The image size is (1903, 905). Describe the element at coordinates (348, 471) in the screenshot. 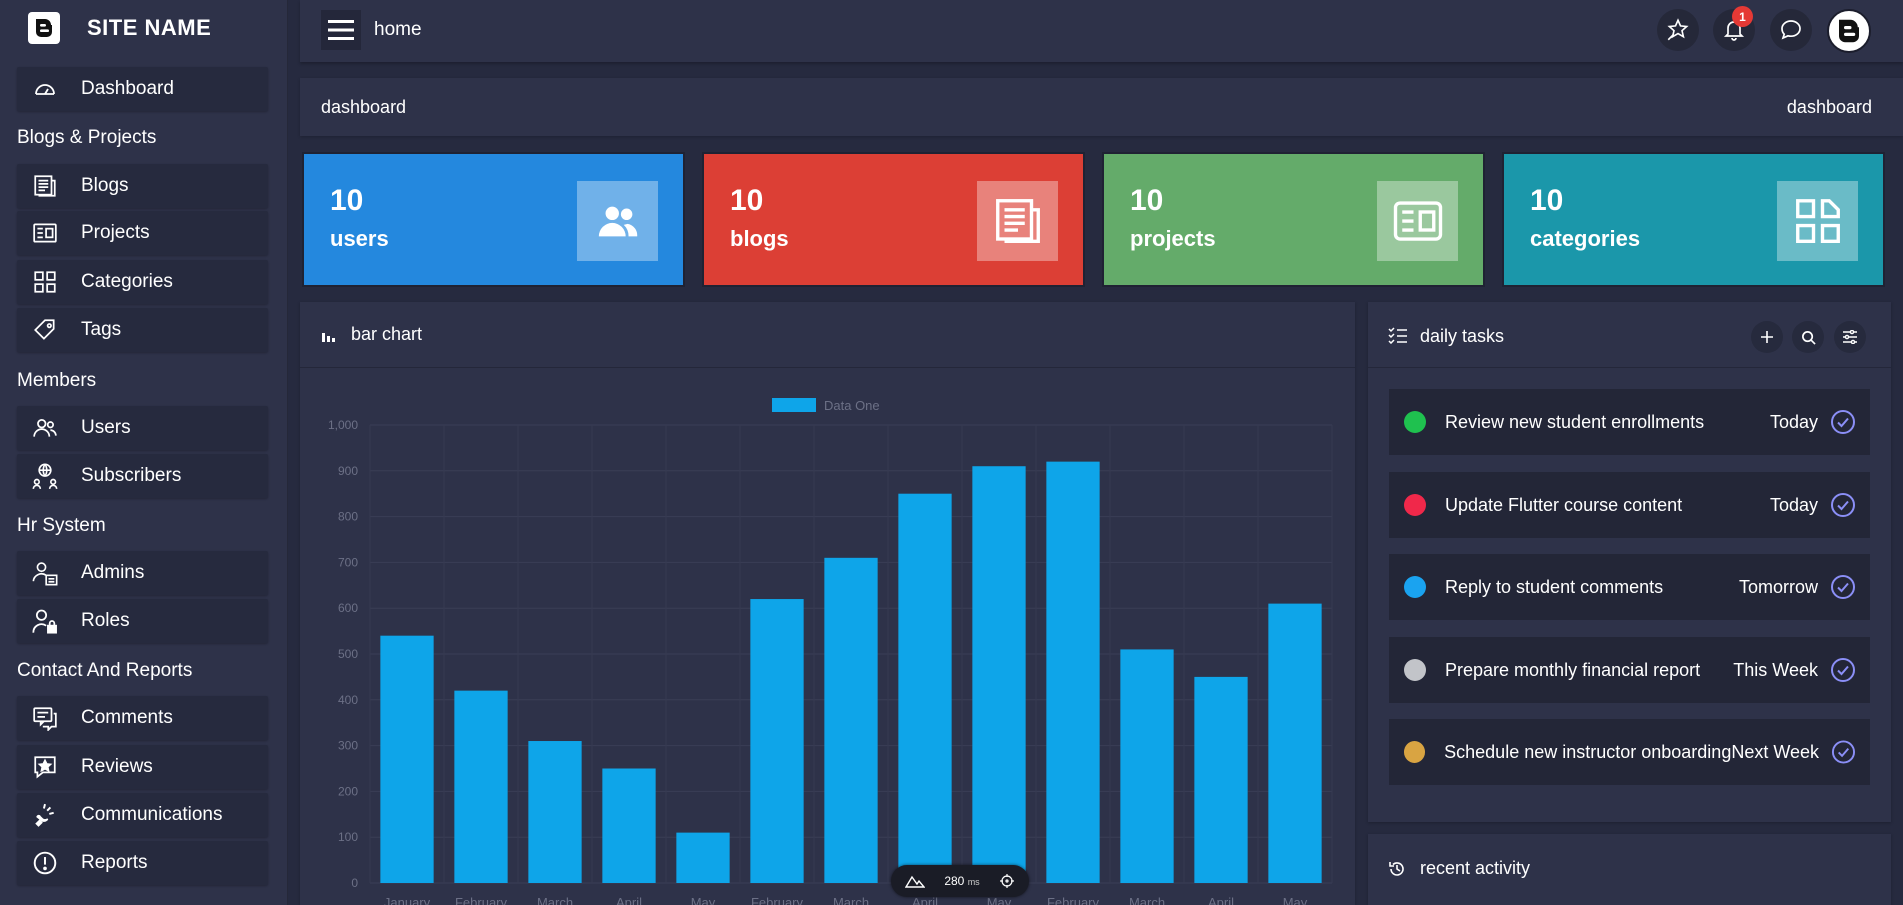

I see `y-tick-label: 900` at that location.